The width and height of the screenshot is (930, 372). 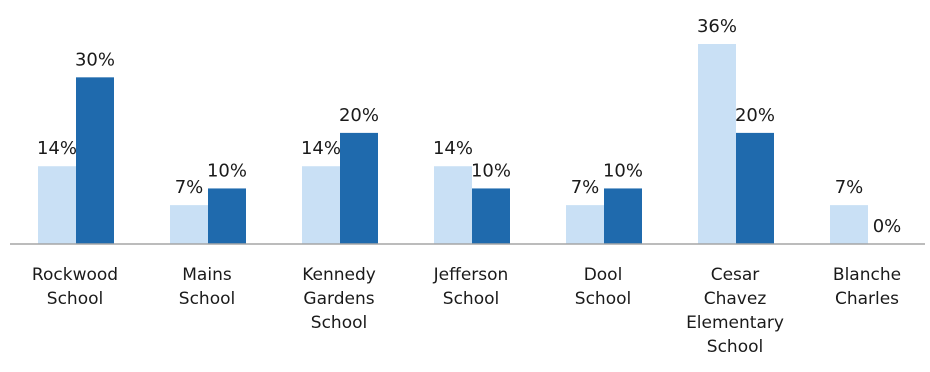 What do you see at coordinates (585, 187) in the screenshot?
I see `data-label-1-5: 7%` at bounding box center [585, 187].